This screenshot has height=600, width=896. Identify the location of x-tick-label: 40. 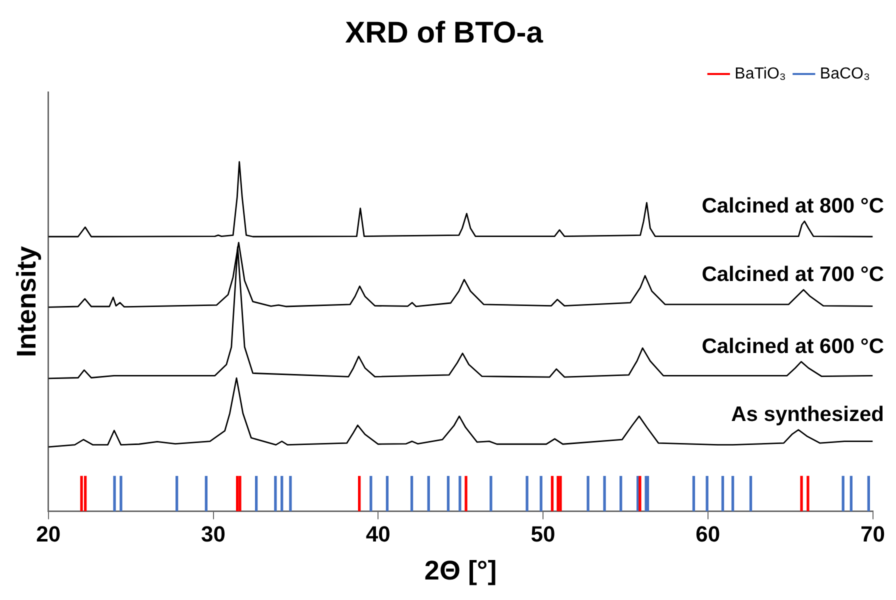
(378, 533).